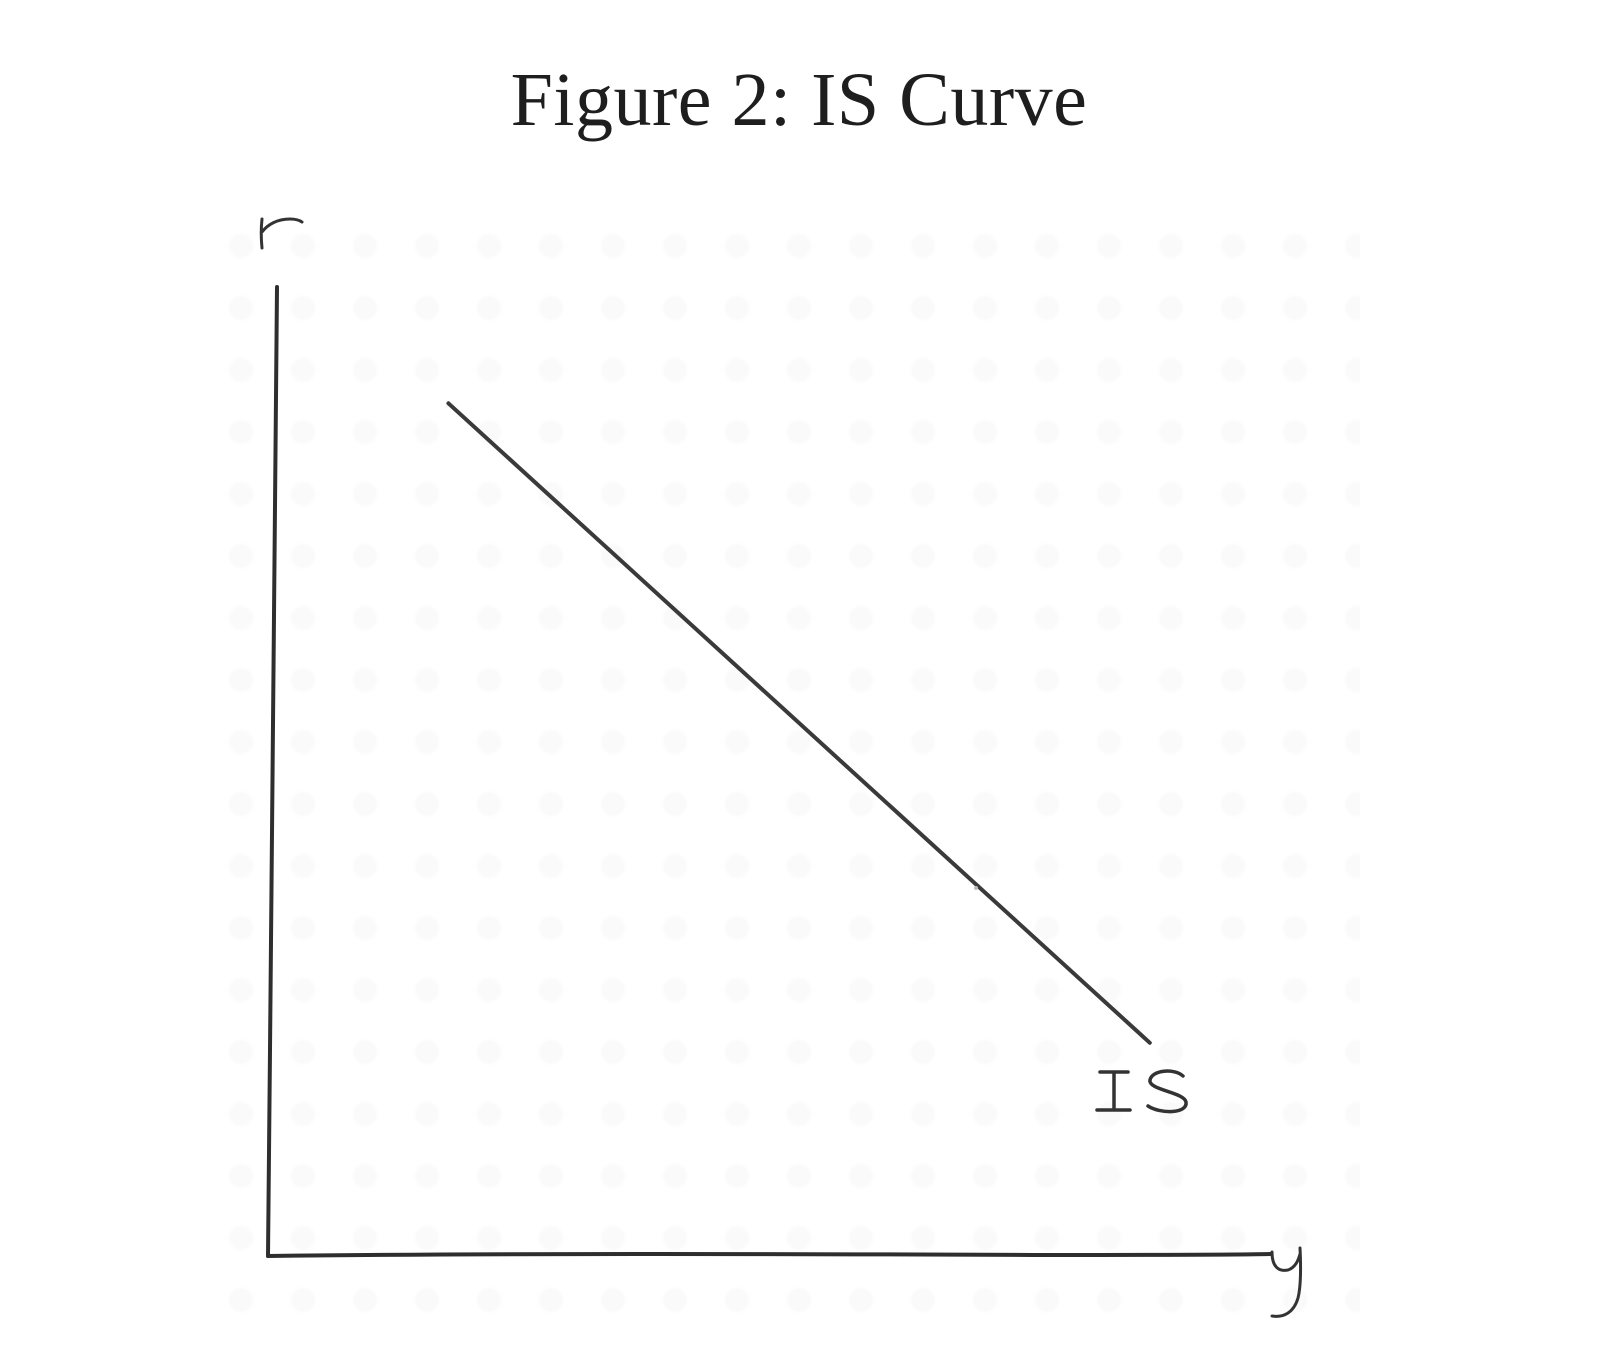 The image size is (1598, 1346). Describe the element at coordinates (976, 888) in the screenshot. I see `speck` at that location.